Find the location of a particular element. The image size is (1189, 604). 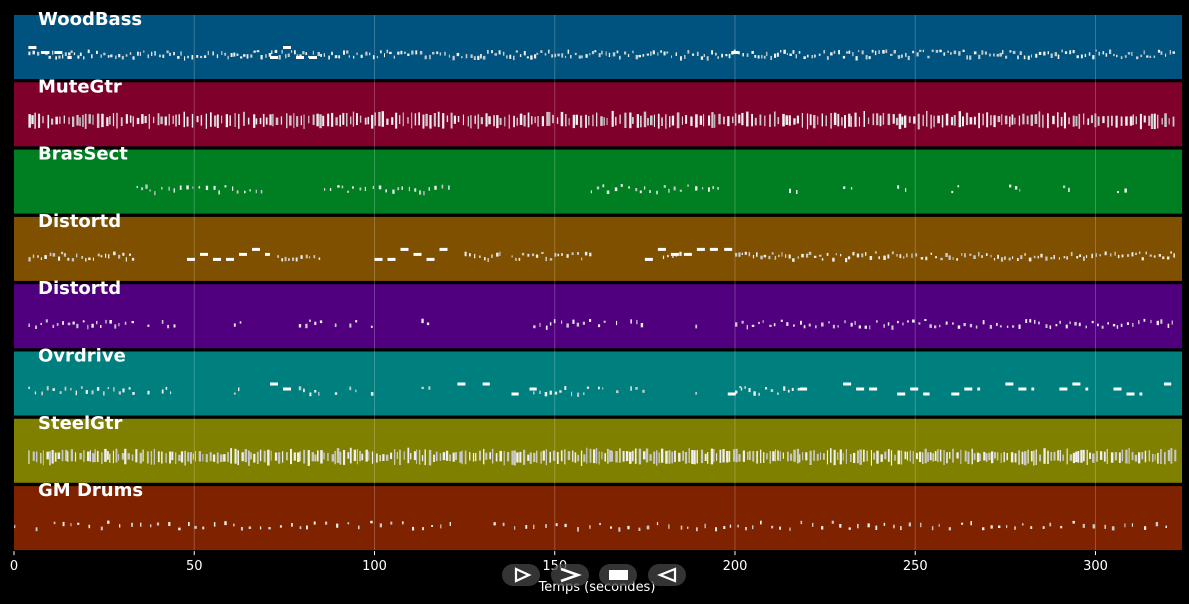

stop-icon is located at coordinates (618, 575).